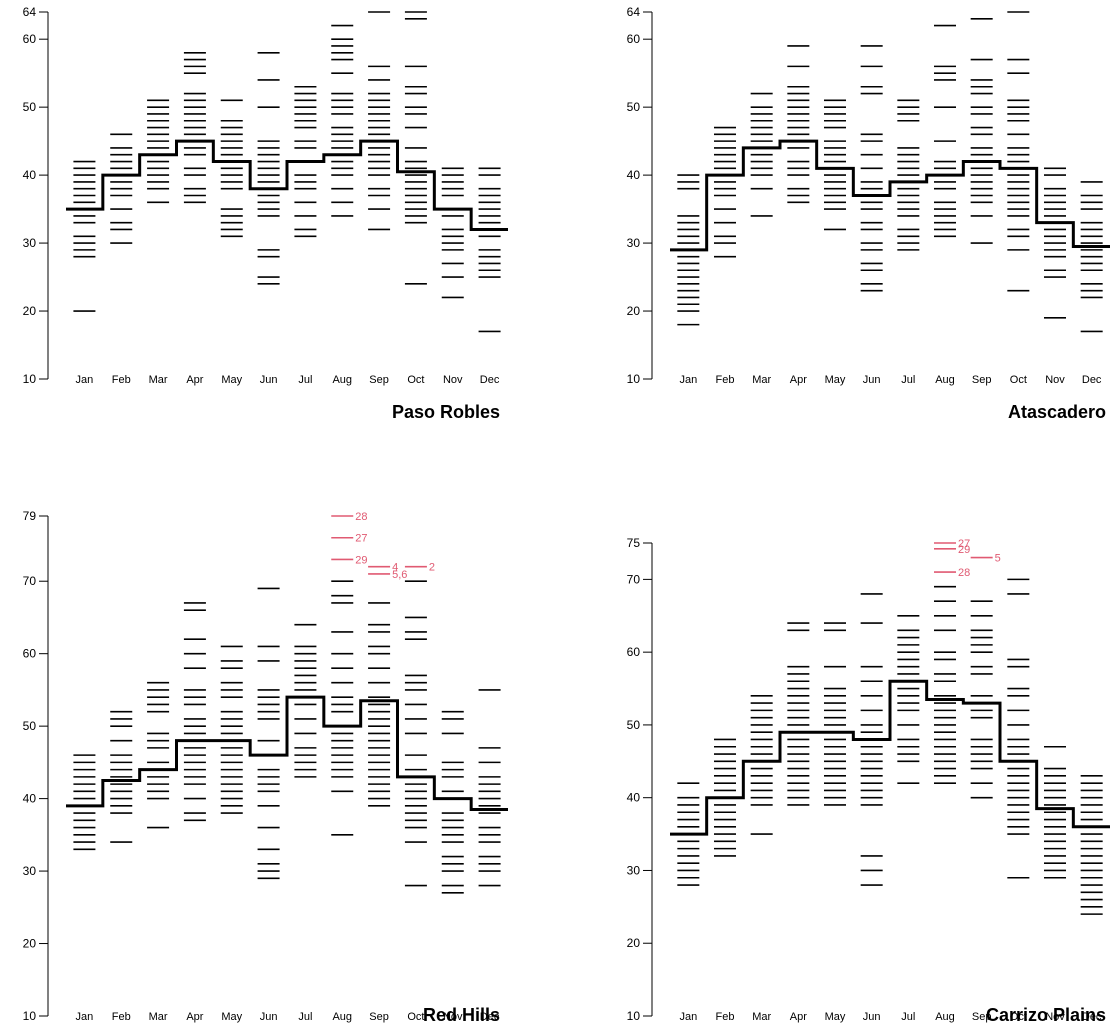 This screenshot has width=1110, height=1030. What do you see at coordinates (395, 568) in the screenshot?
I see `highlight-label: 4` at bounding box center [395, 568].